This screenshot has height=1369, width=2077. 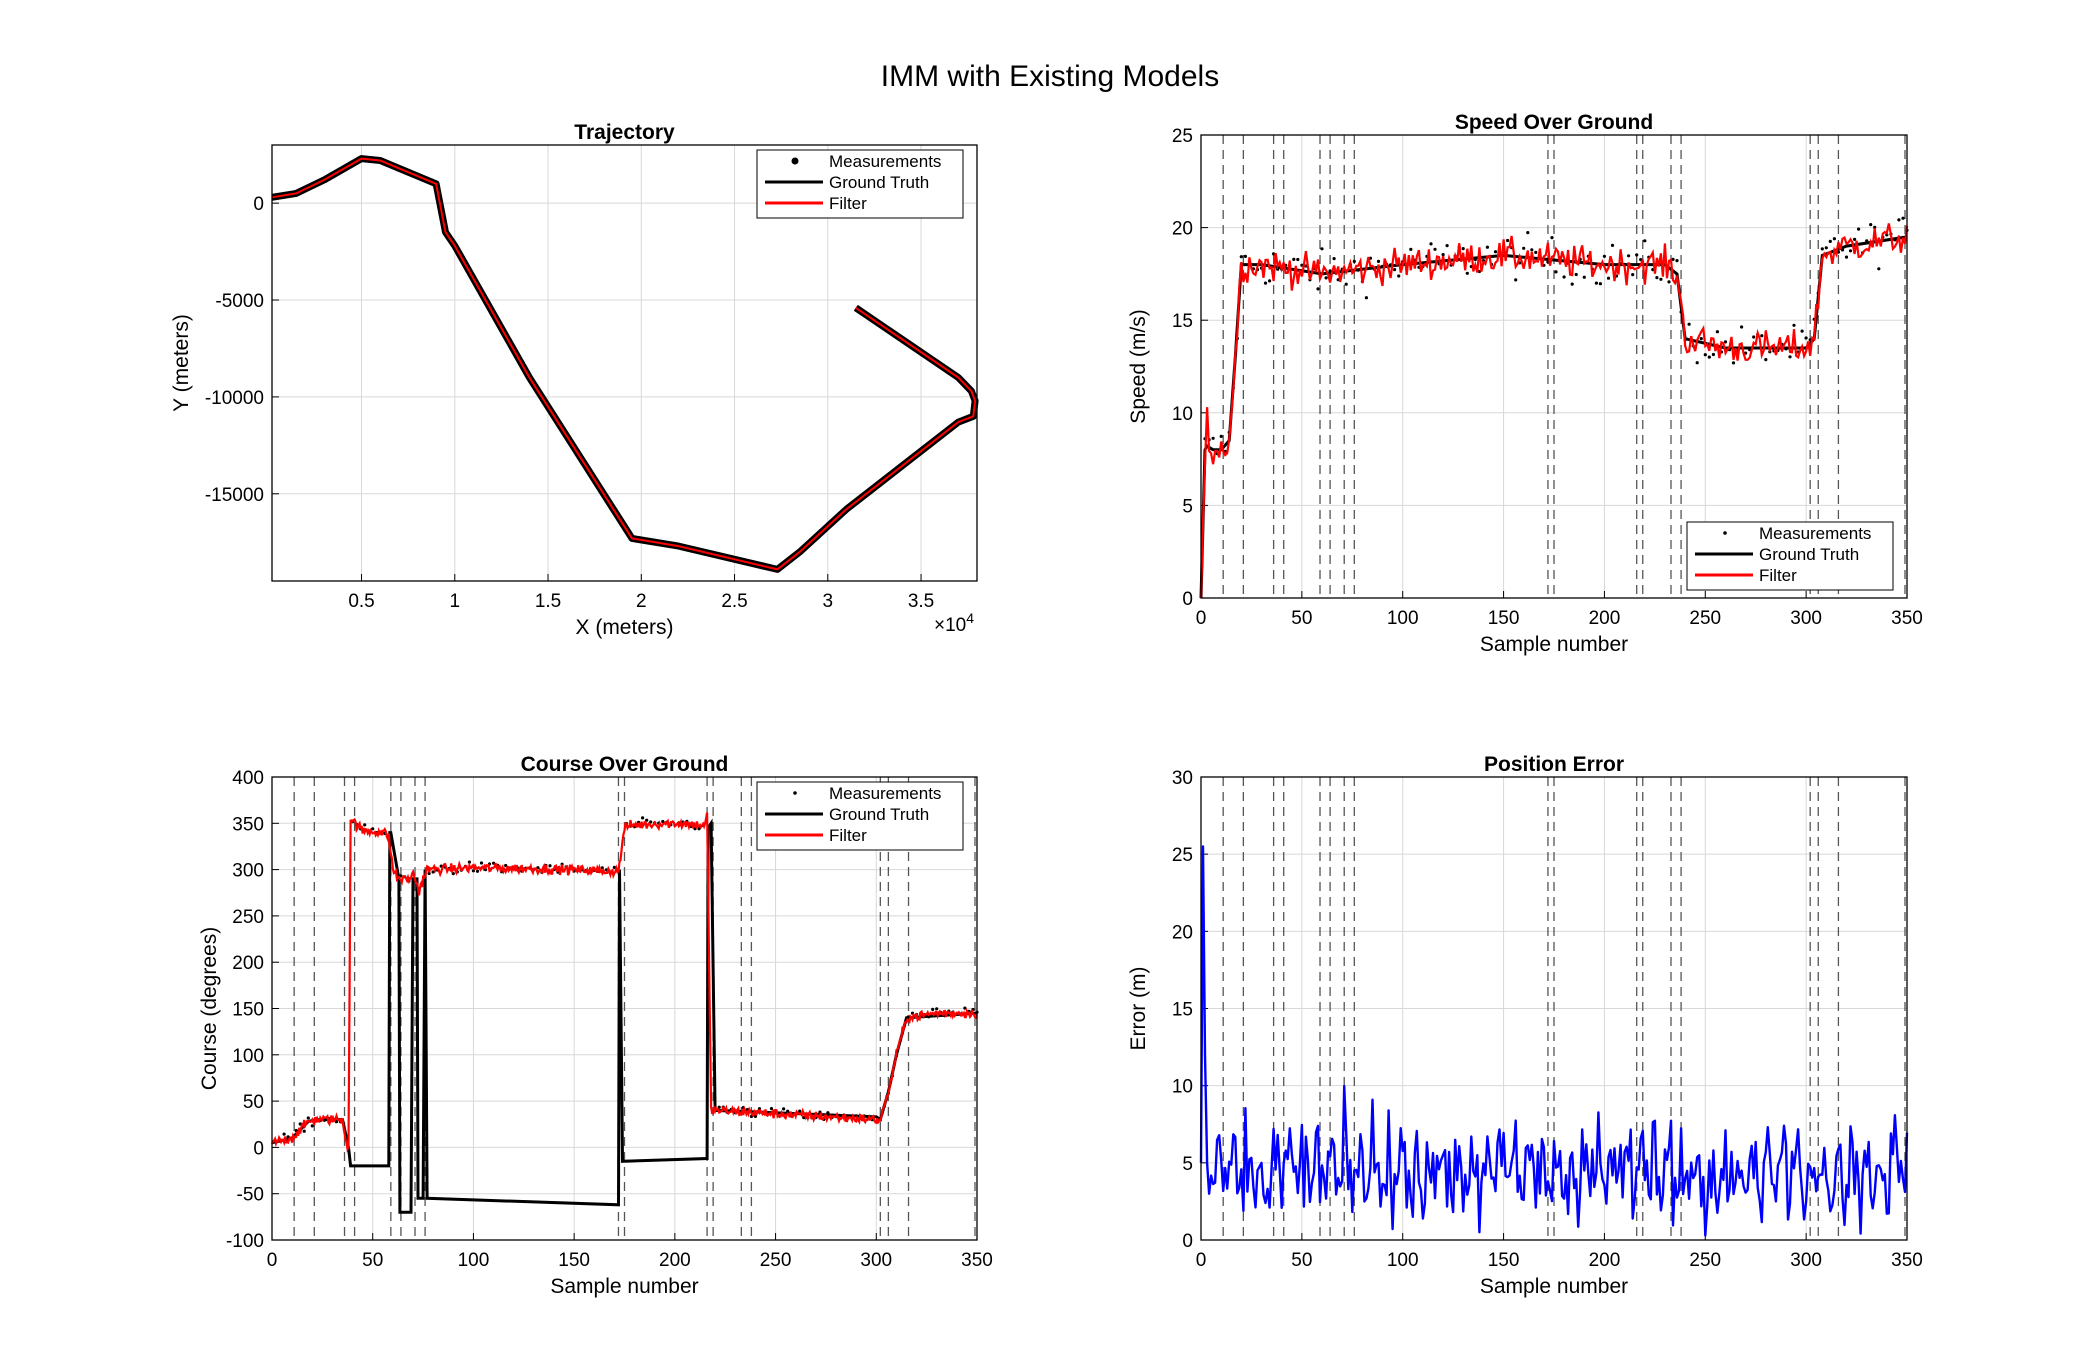 I want to click on y-tick-label: 50, so click(x=253, y=1102).